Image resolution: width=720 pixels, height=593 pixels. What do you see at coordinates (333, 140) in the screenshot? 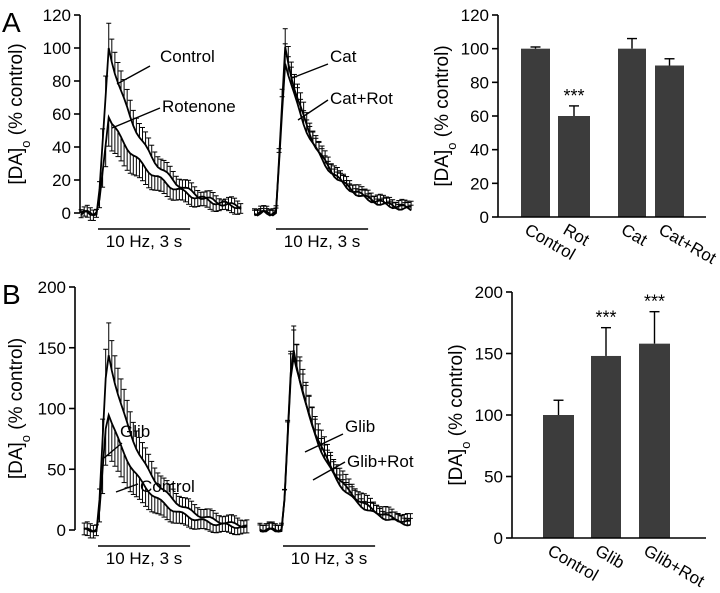
I see `trace-line-cat-rot` at bounding box center [333, 140].